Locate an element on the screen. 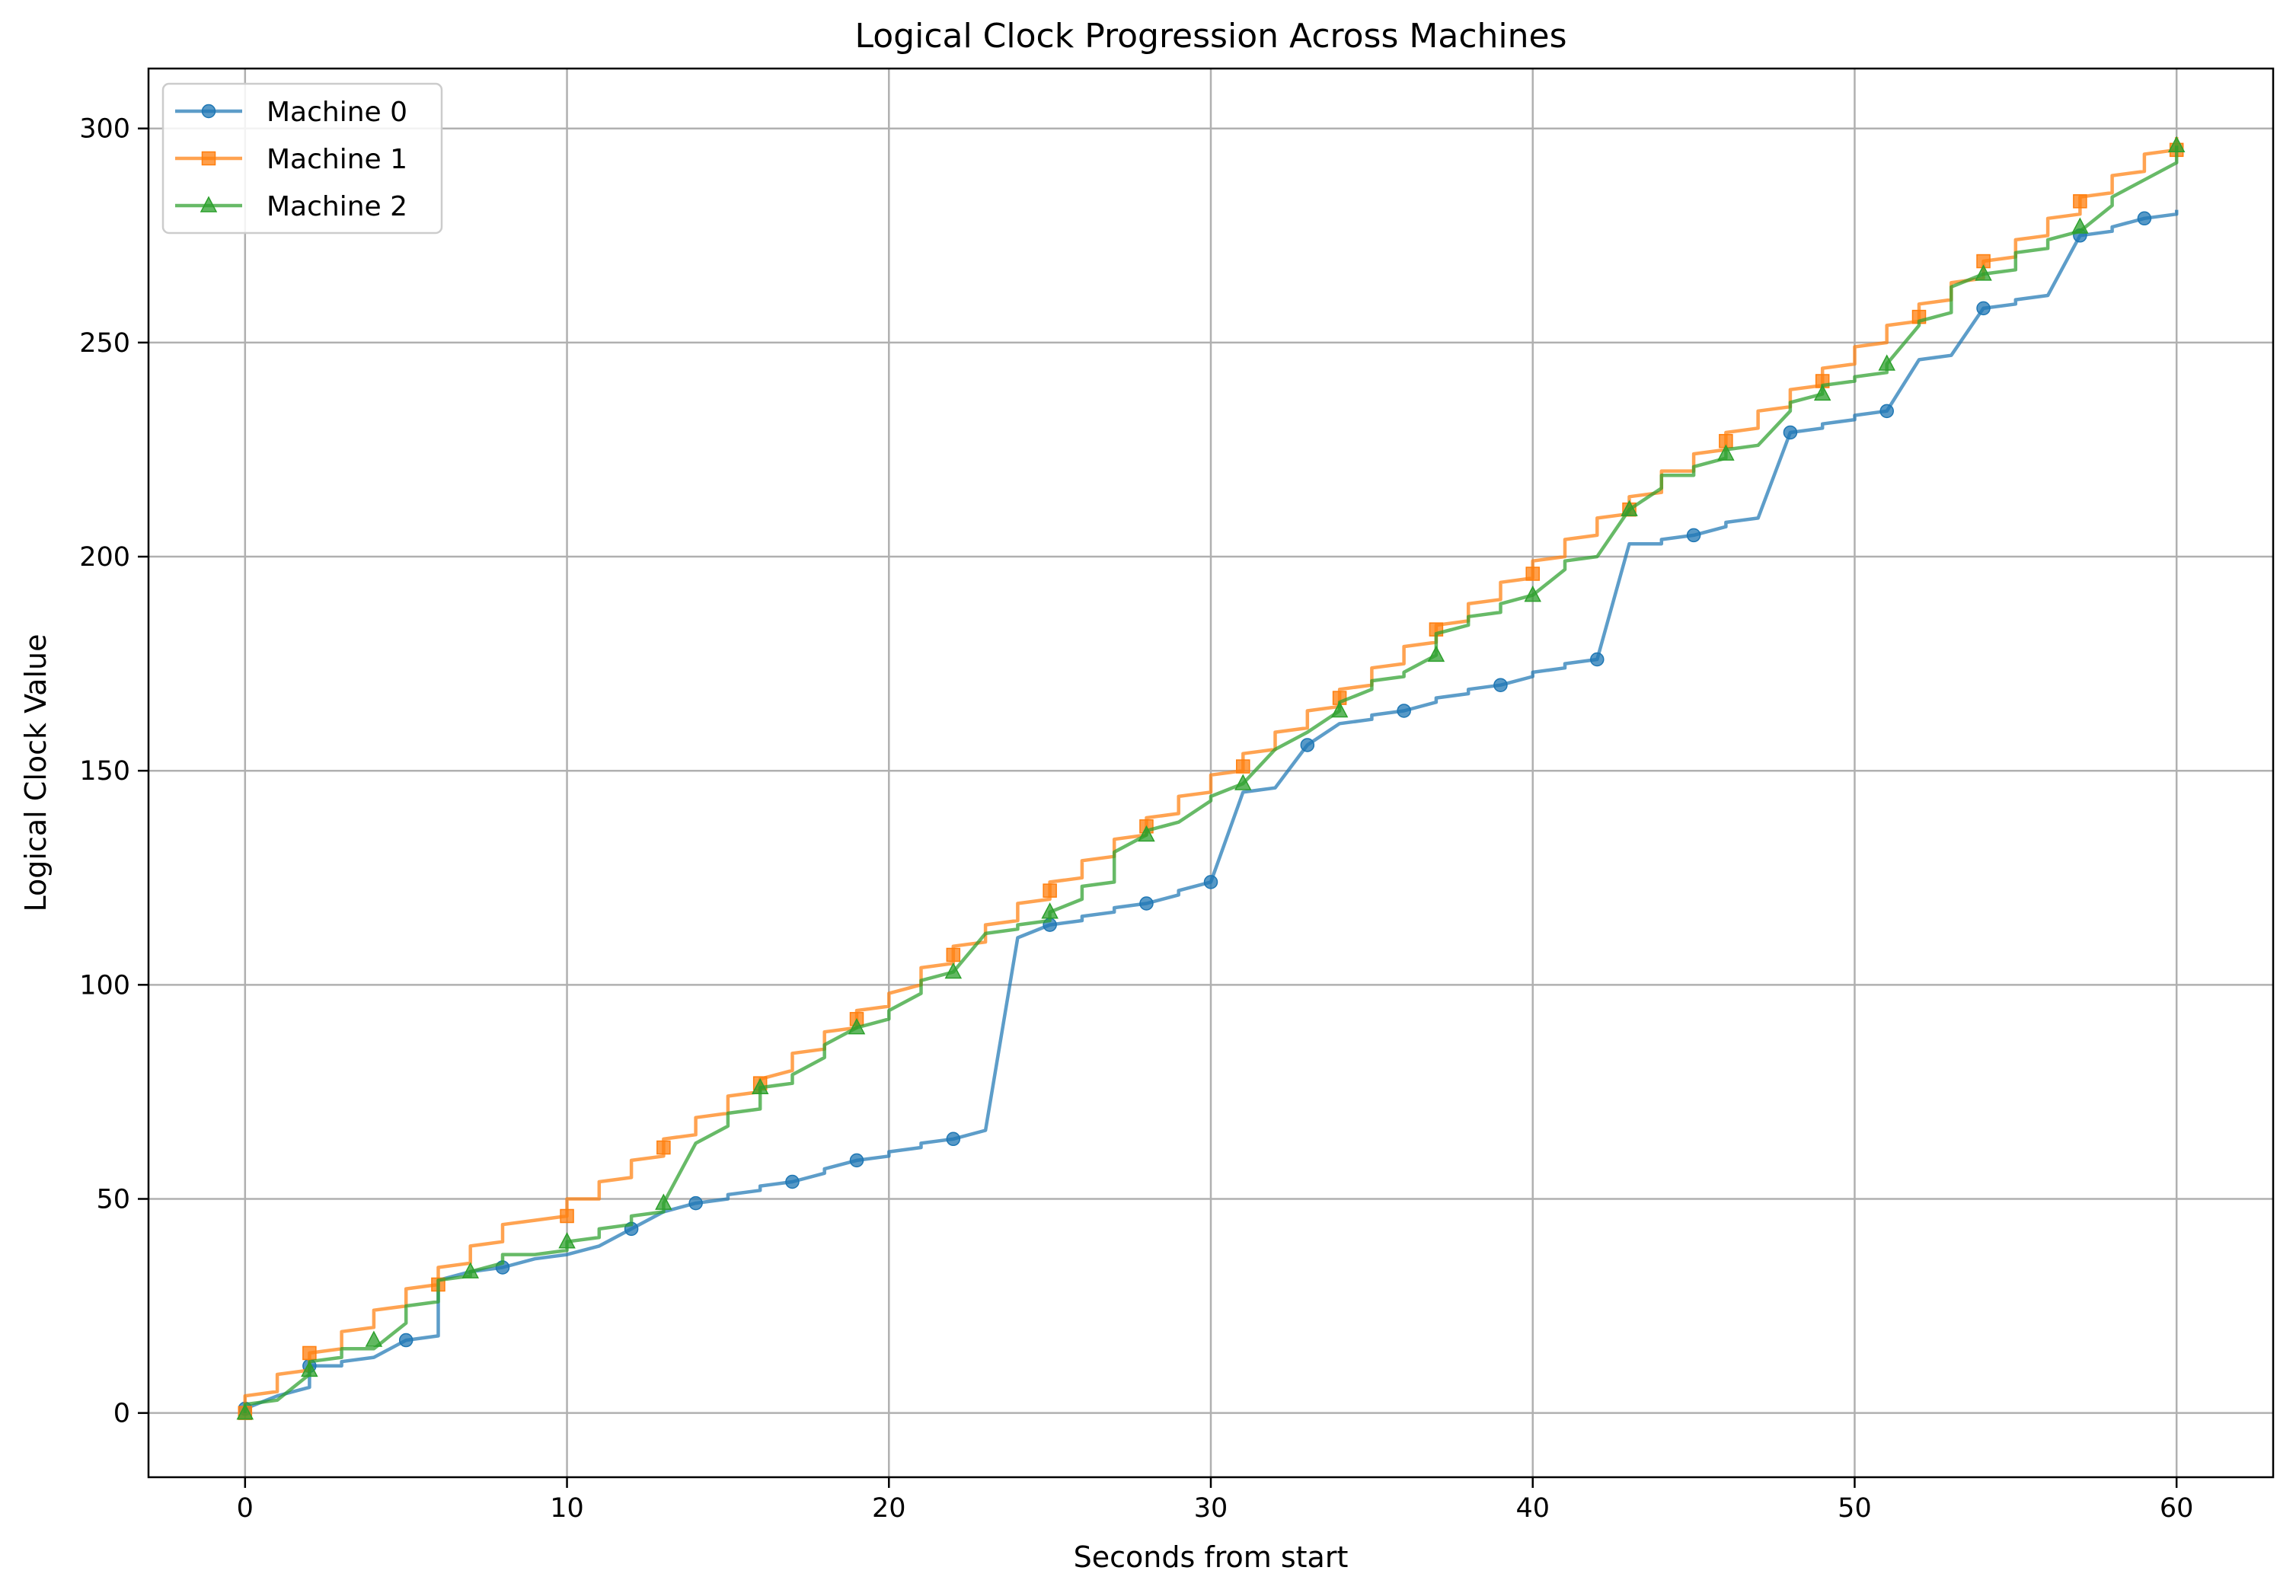  legend: Machine 0 Machine 1 Machine 2 is located at coordinates (302, 158).